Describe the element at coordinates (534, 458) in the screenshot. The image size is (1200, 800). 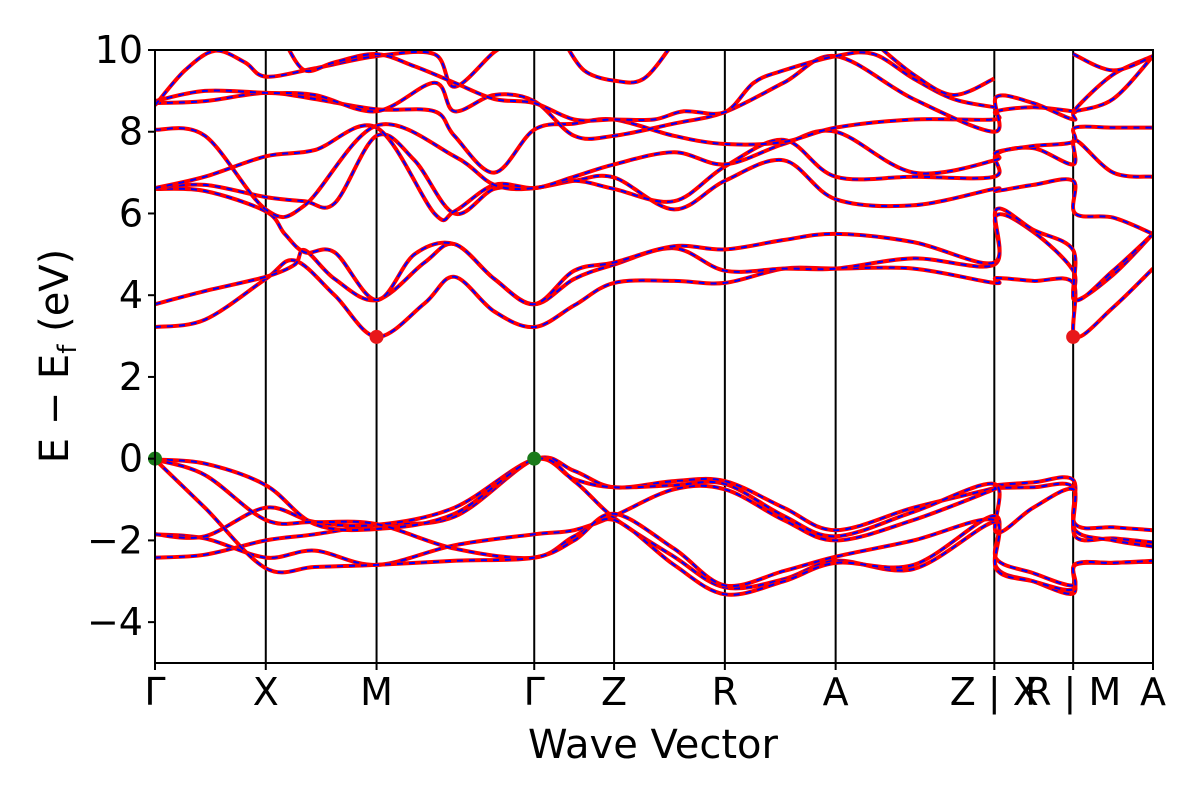
I see `vbm-marker` at that location.